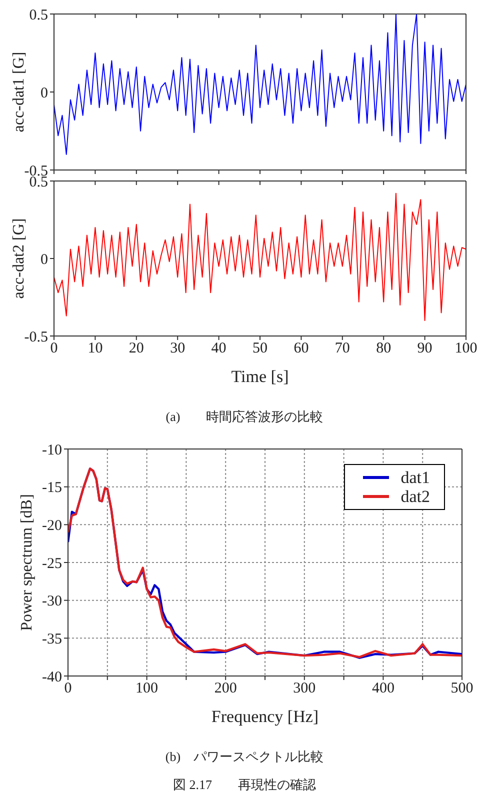 The height and width of the screenshot is (795, 489). What do you see at coordinates (95, 348) in the screenshot?
I see `x-tick-label: 10` at bounding box center [95, 348].